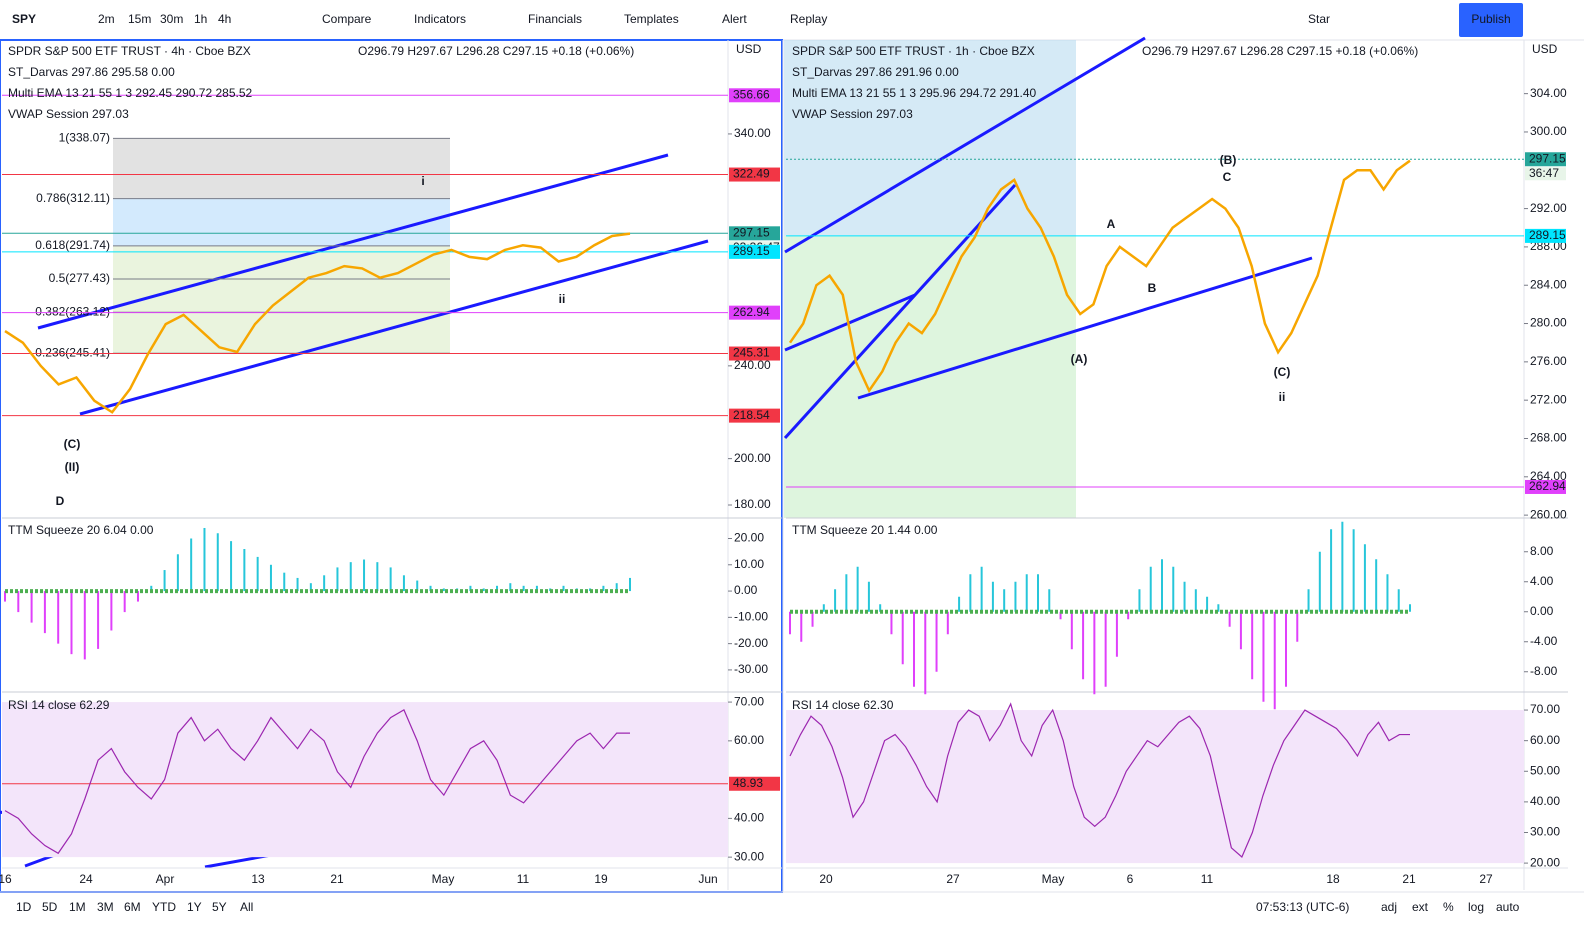  What do you see at coordinates (1486, 879) in the screenshot?
I see `time-label: 27` at bounding box center [1486, 879].